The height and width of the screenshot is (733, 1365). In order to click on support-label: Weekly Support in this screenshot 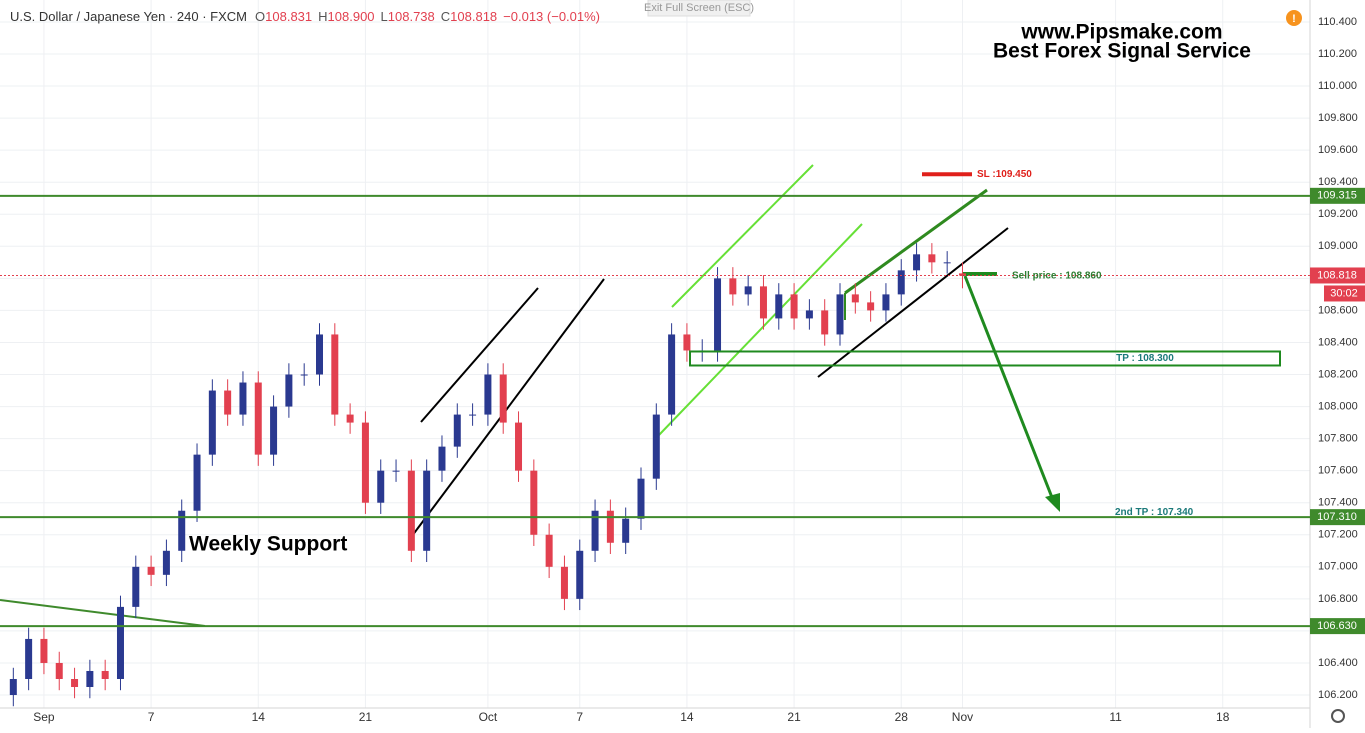, I will do `click(268, 544)`.